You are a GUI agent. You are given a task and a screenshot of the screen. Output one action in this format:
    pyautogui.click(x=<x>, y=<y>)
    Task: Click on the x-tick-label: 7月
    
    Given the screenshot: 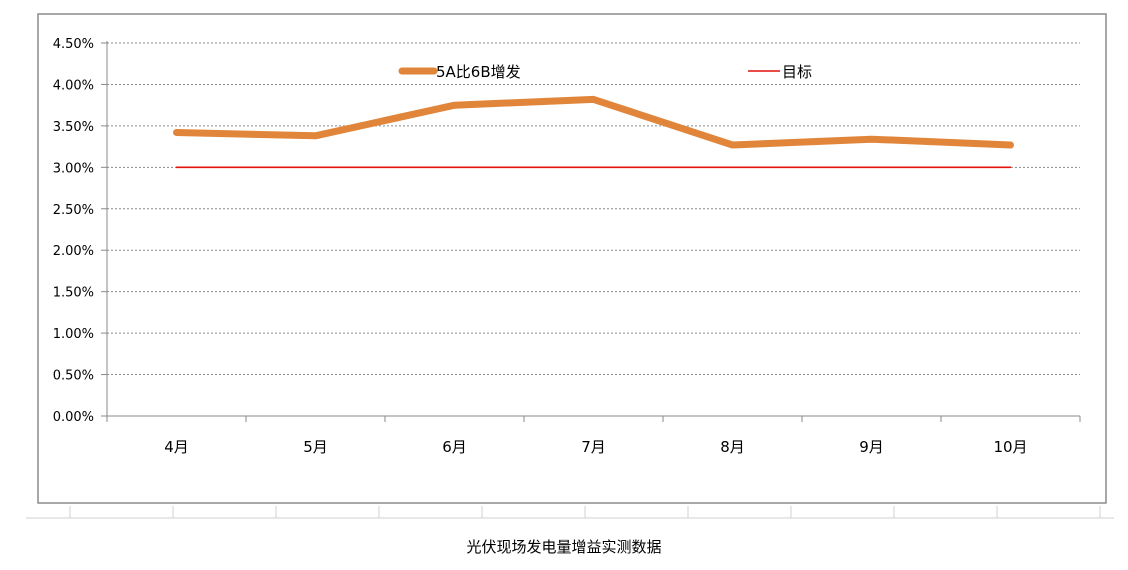 What is the action you would take?
    pyautogui.click(x=593, y=447)
    